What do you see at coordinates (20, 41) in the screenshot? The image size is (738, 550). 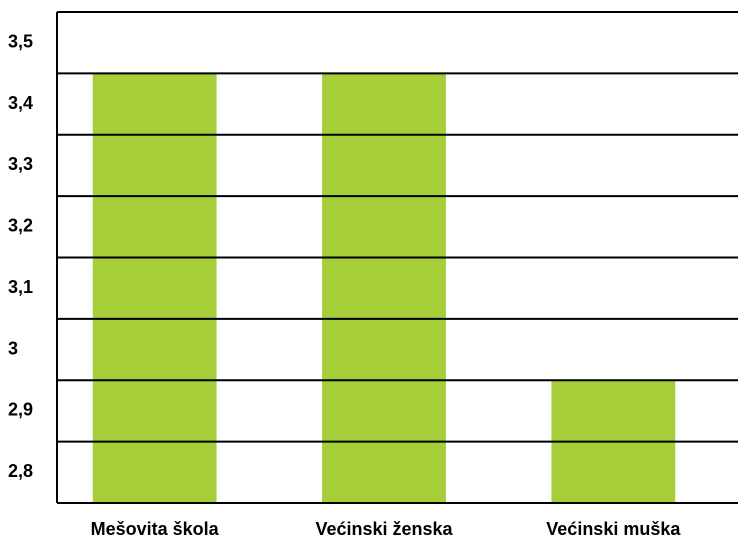 I see `y-tick-label: 3,5` at bounding box center [20, 41].